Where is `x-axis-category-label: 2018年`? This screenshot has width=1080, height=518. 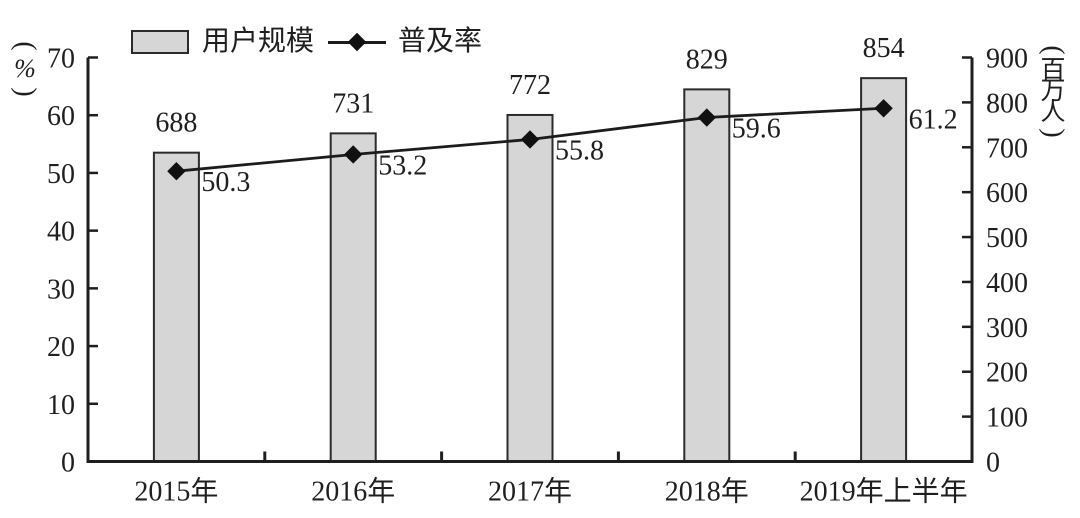
x-axis-category-label: 2018年 is located at coordinates (707, 492).